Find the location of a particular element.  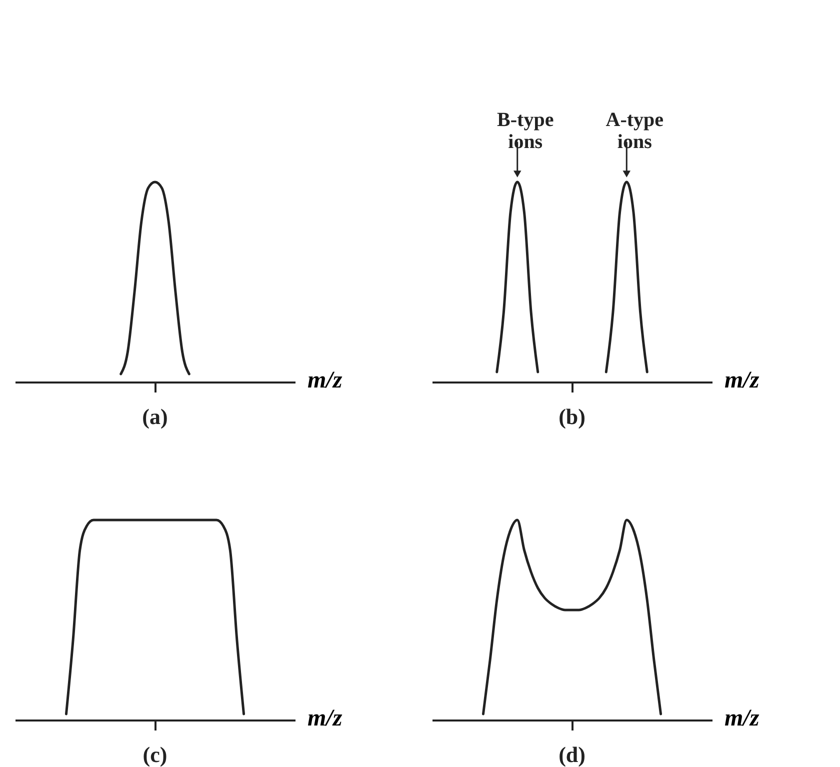

text: (a) is located at coordinates (155, 416).